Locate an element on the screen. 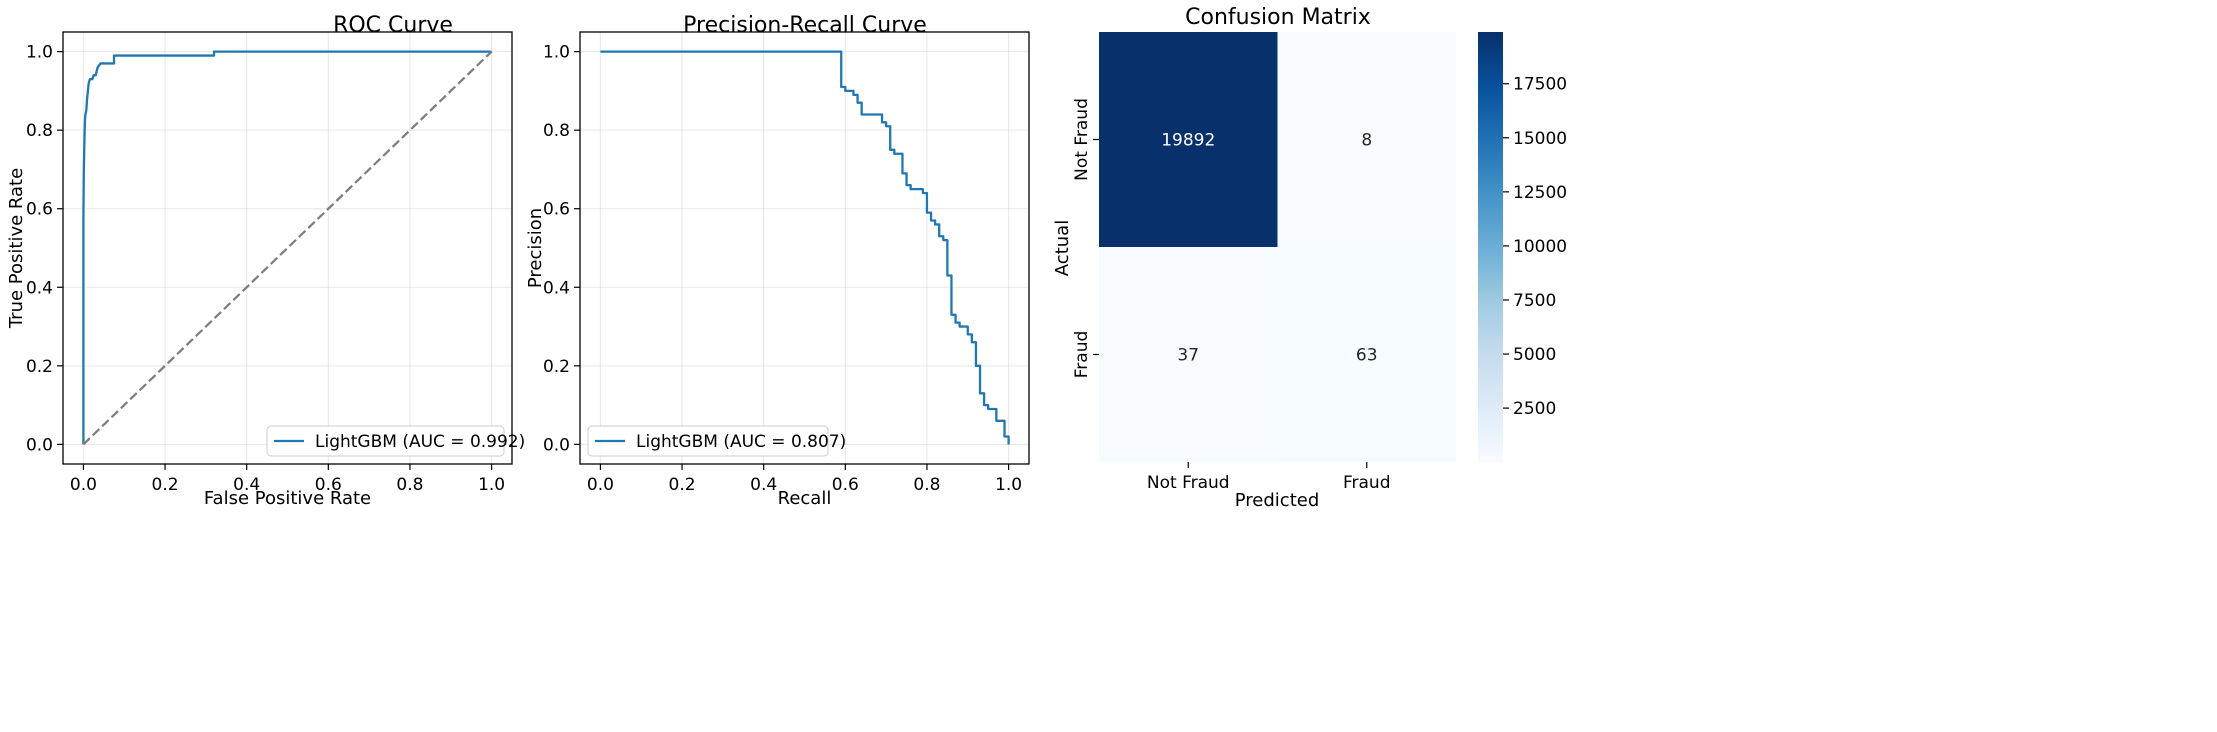 The image size is (2217, 732). pr-legend-box is located at coordinates (708, 441).